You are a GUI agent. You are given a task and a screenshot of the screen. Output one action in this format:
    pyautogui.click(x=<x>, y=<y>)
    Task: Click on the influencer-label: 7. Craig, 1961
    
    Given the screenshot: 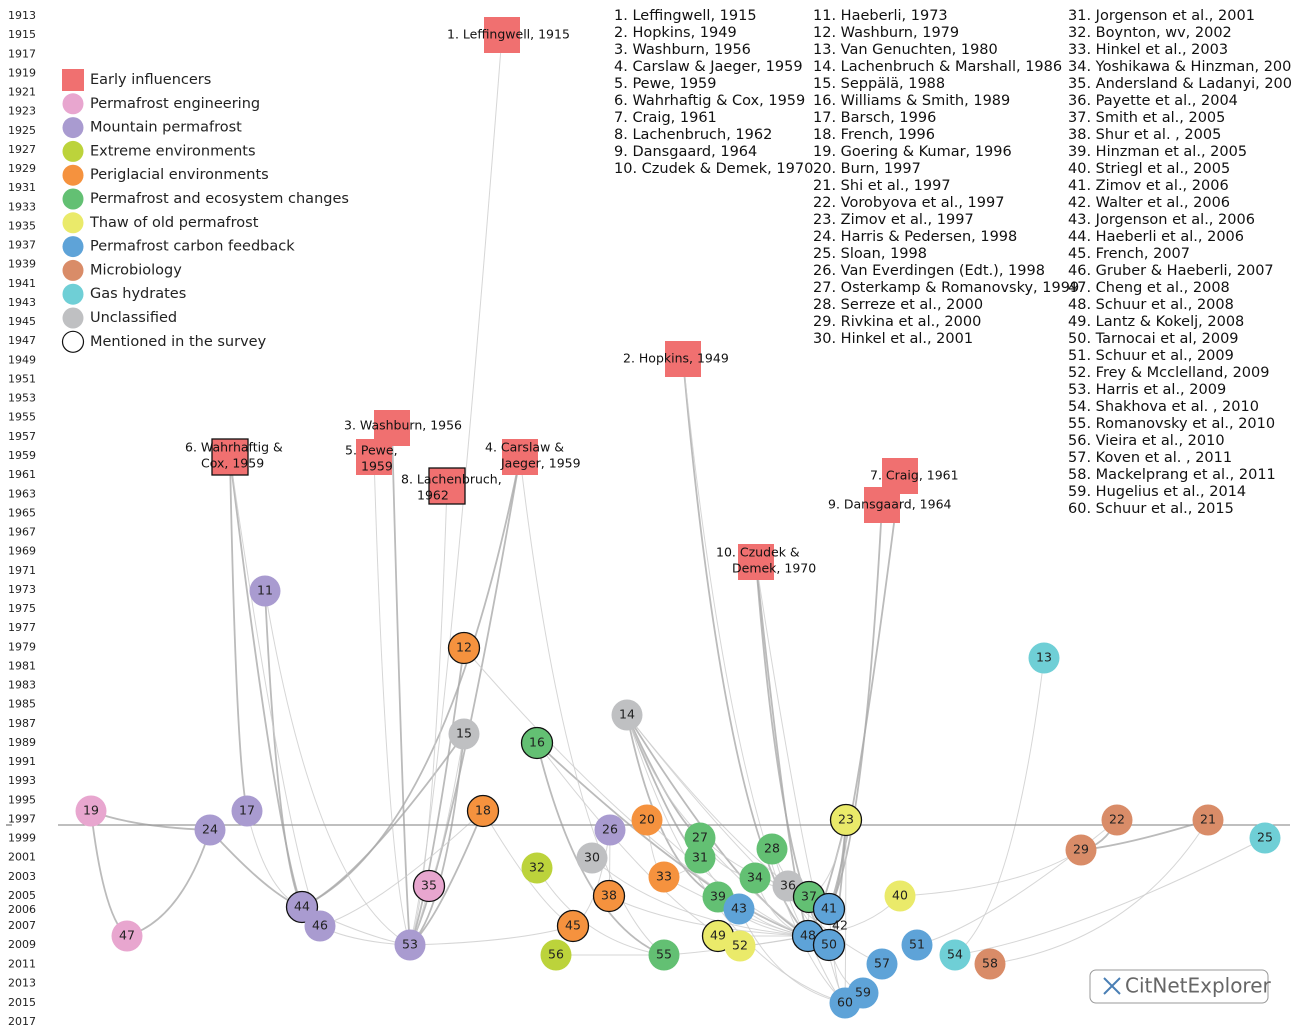 What is the action you would take?
    pyautogui.click(x=914, y=475)
    